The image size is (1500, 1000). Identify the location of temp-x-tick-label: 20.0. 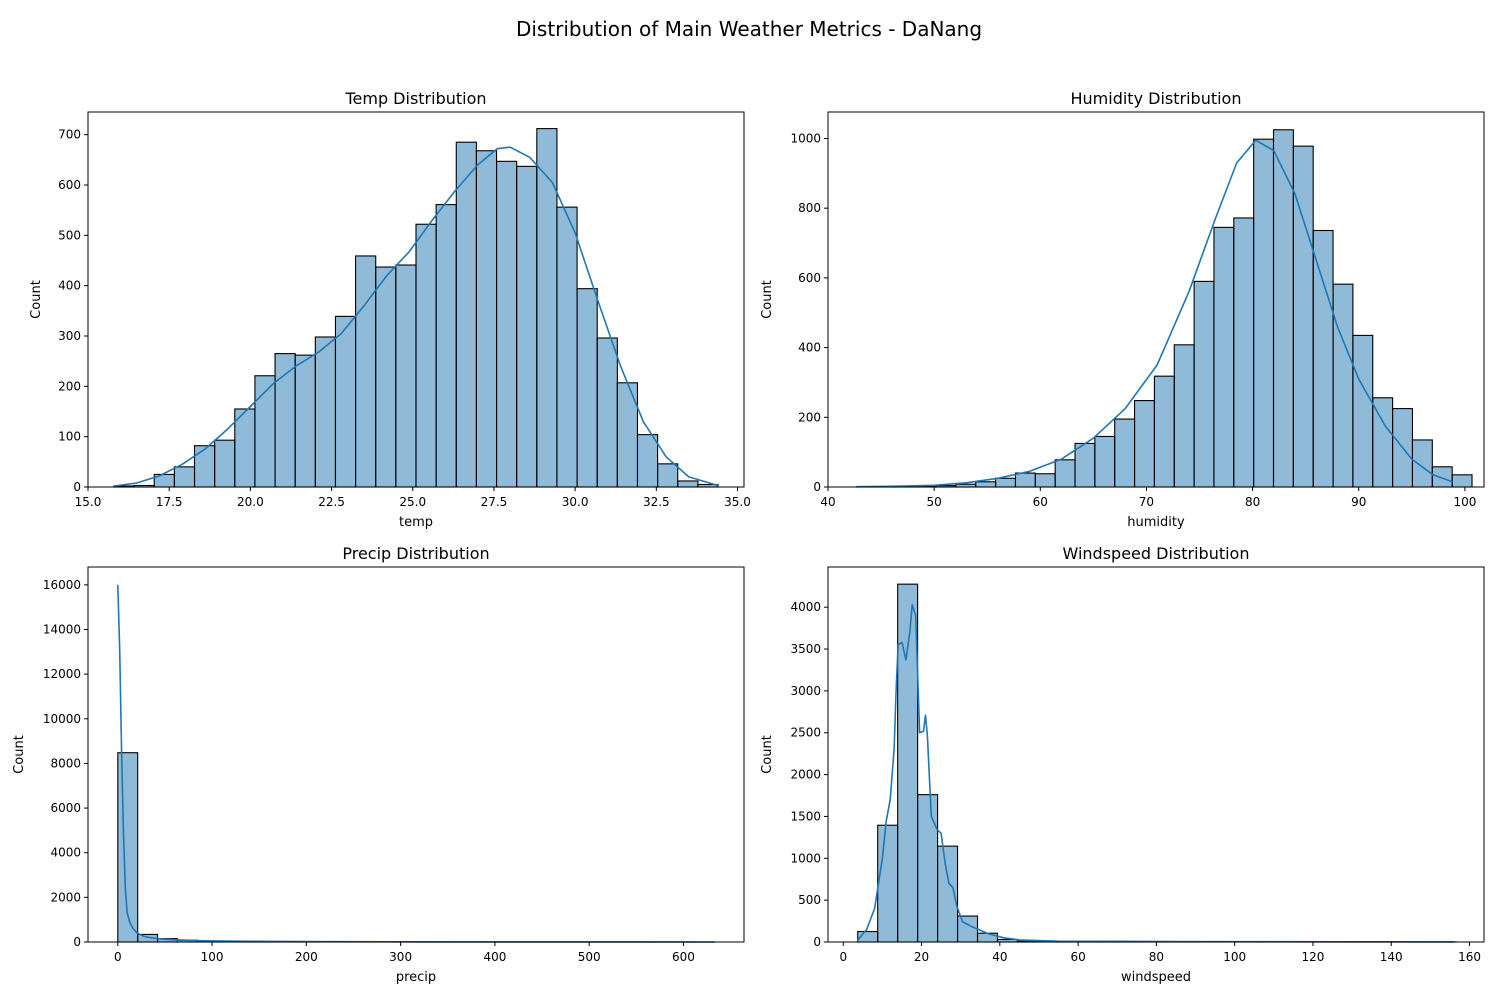
(250, 502).